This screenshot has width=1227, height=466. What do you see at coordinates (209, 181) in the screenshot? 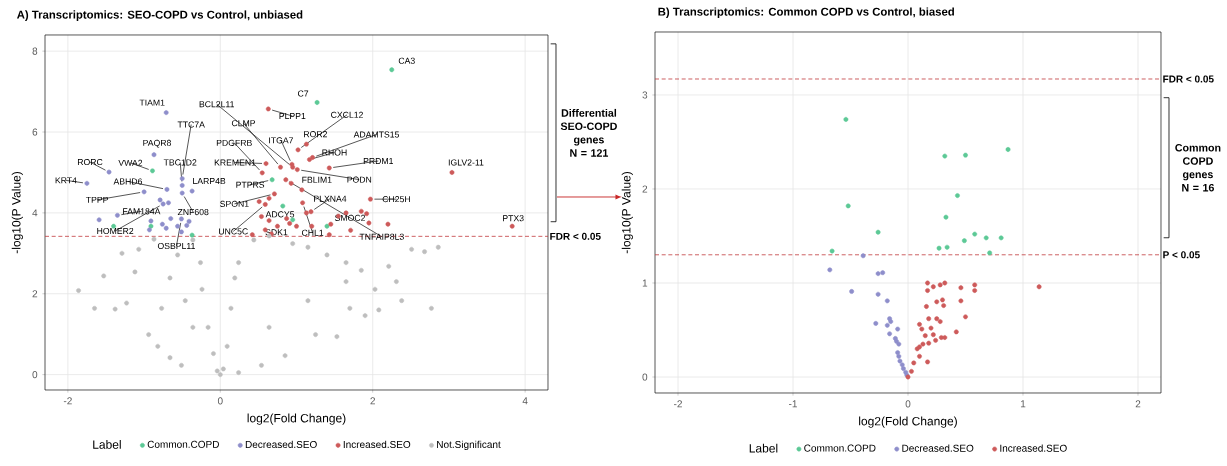
I see `annotation: LARP4B` at bounding box center [209, 181].